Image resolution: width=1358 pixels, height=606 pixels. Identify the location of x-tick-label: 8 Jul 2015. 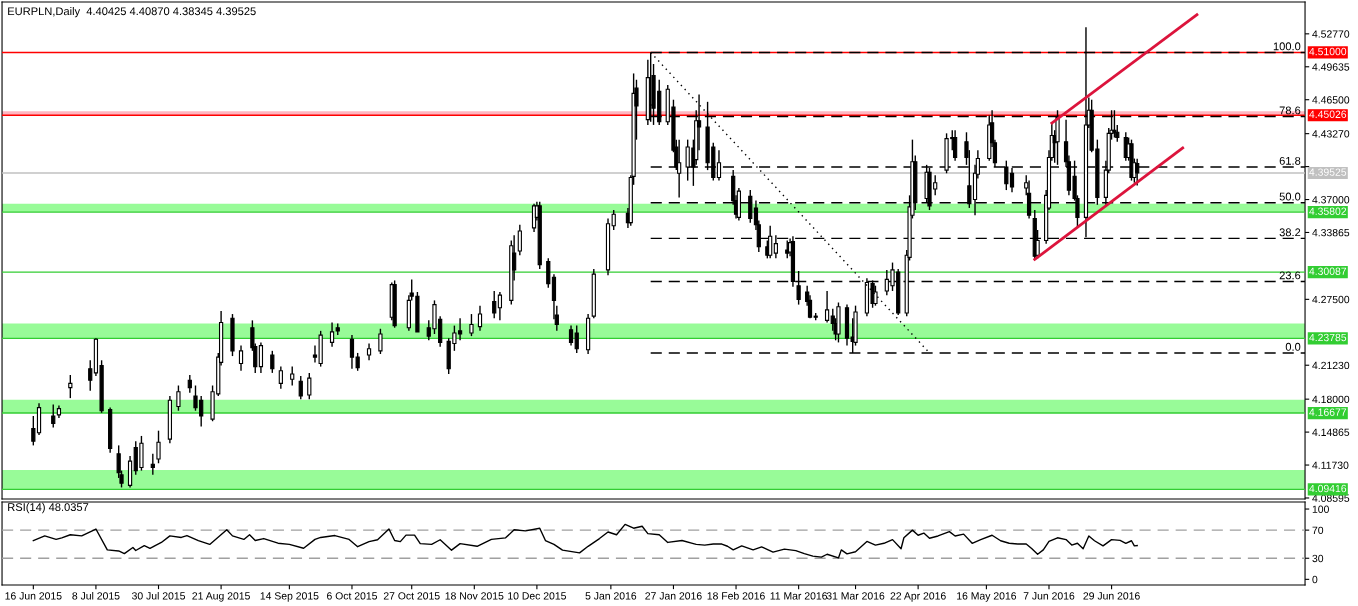
(96, 595).